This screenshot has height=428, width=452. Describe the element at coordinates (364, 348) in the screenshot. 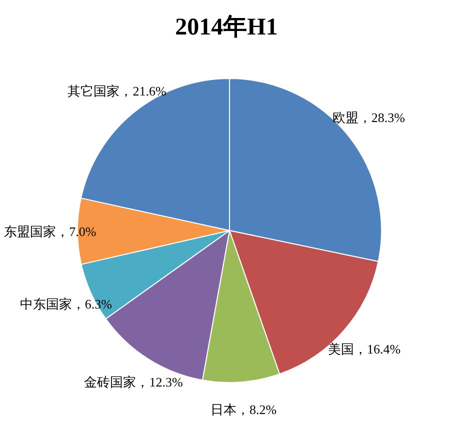

I see `slice-label: 美国，16.4%` at that location.